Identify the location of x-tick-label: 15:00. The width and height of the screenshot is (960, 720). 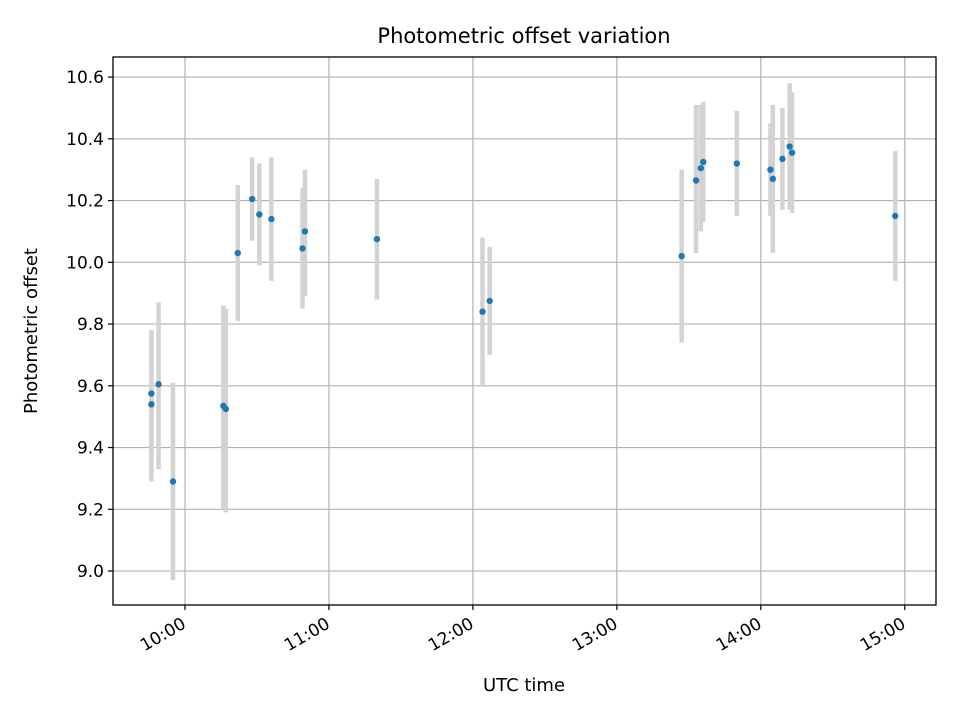
(883, 635).